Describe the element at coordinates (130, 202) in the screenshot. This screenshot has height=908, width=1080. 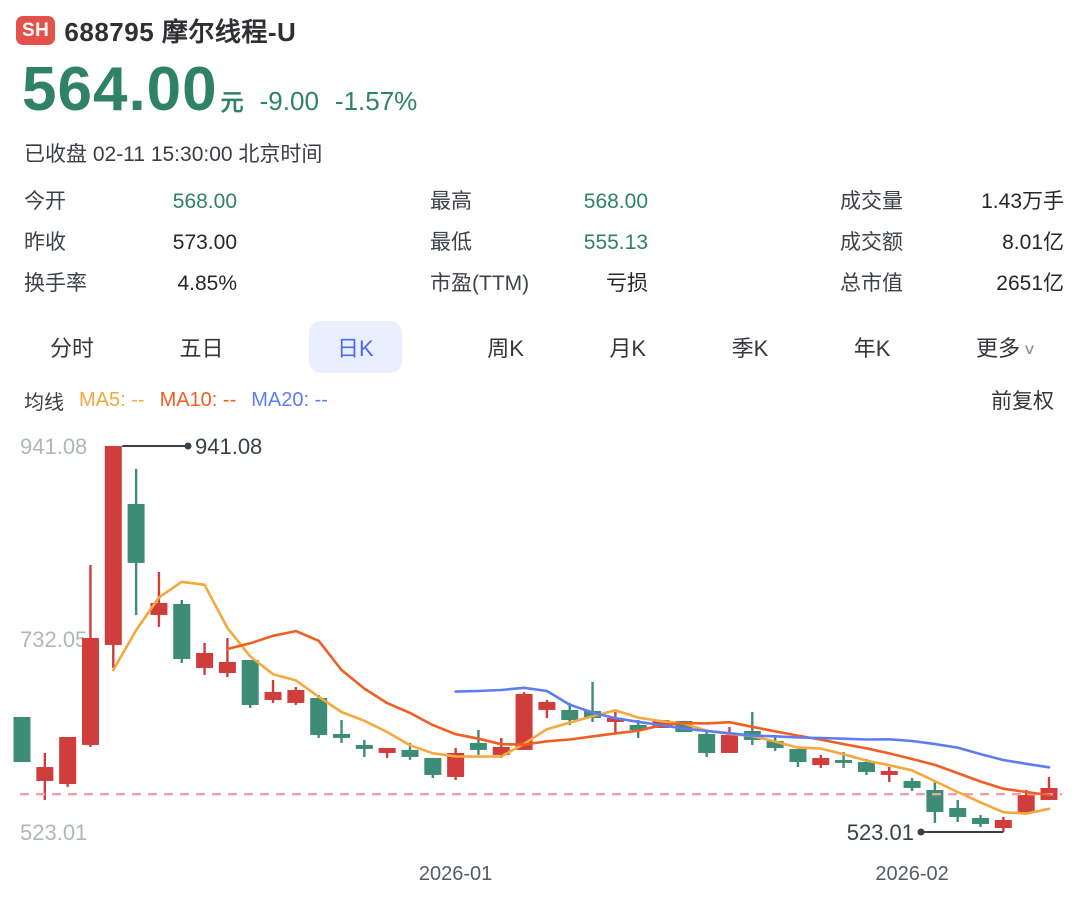
I see `stat-row-open: 今开 568.00` at that location.